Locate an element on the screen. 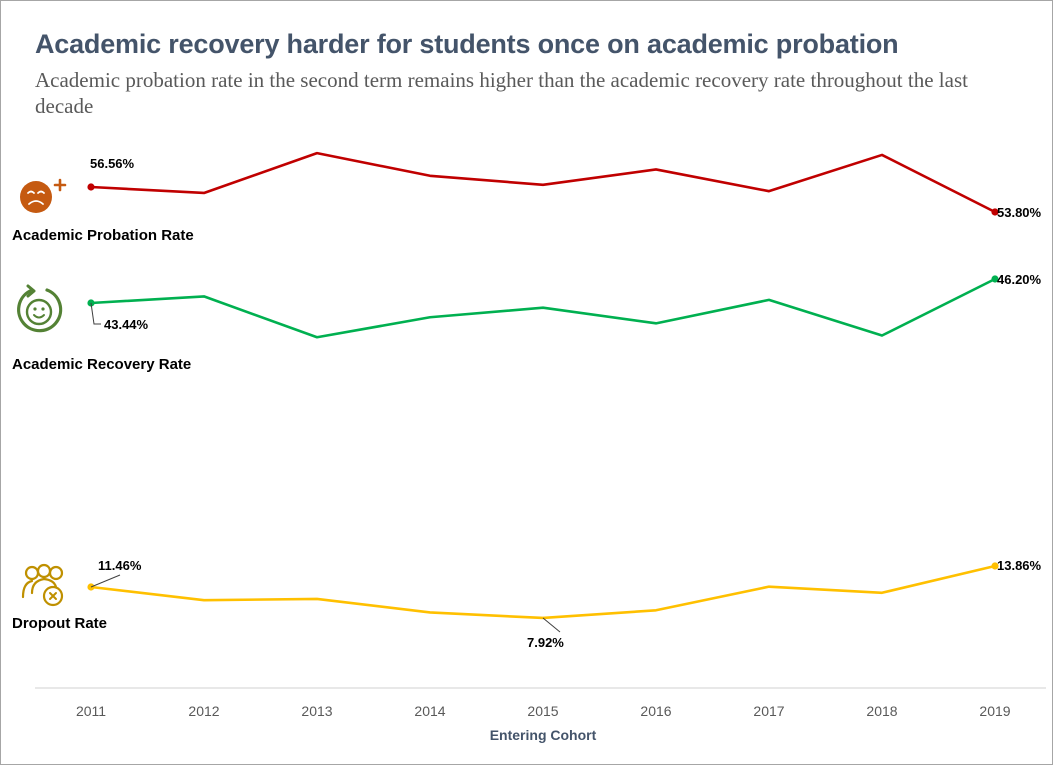 This screenshot has width=1053, height=765. x-axis-title: Entering Cohort is located at coordinates (543, 735).